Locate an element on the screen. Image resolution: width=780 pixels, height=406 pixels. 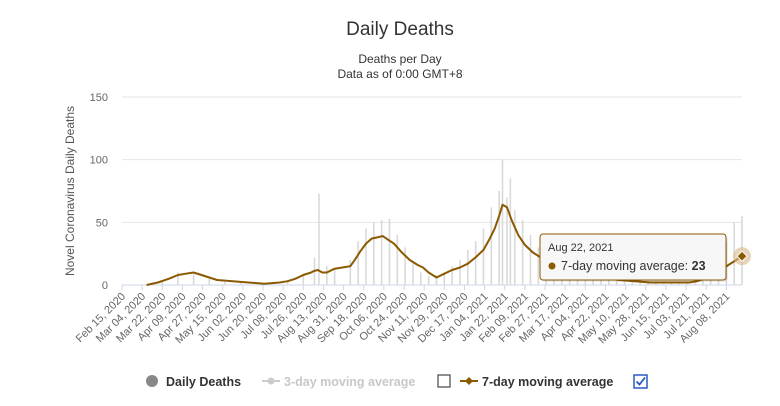
y-tick-label: 100 is located at coordinates (99, 161).